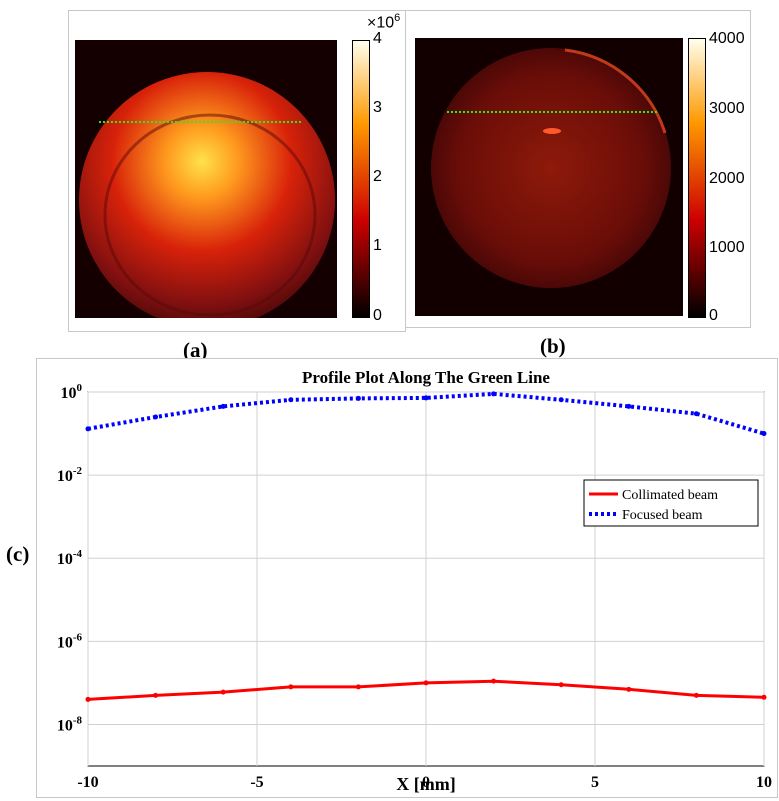 The image size is (779, 801). What do you see at coordinates (426, 413) in the screenshot?
I see `series-line-focused` at bounding box center [426, 413].